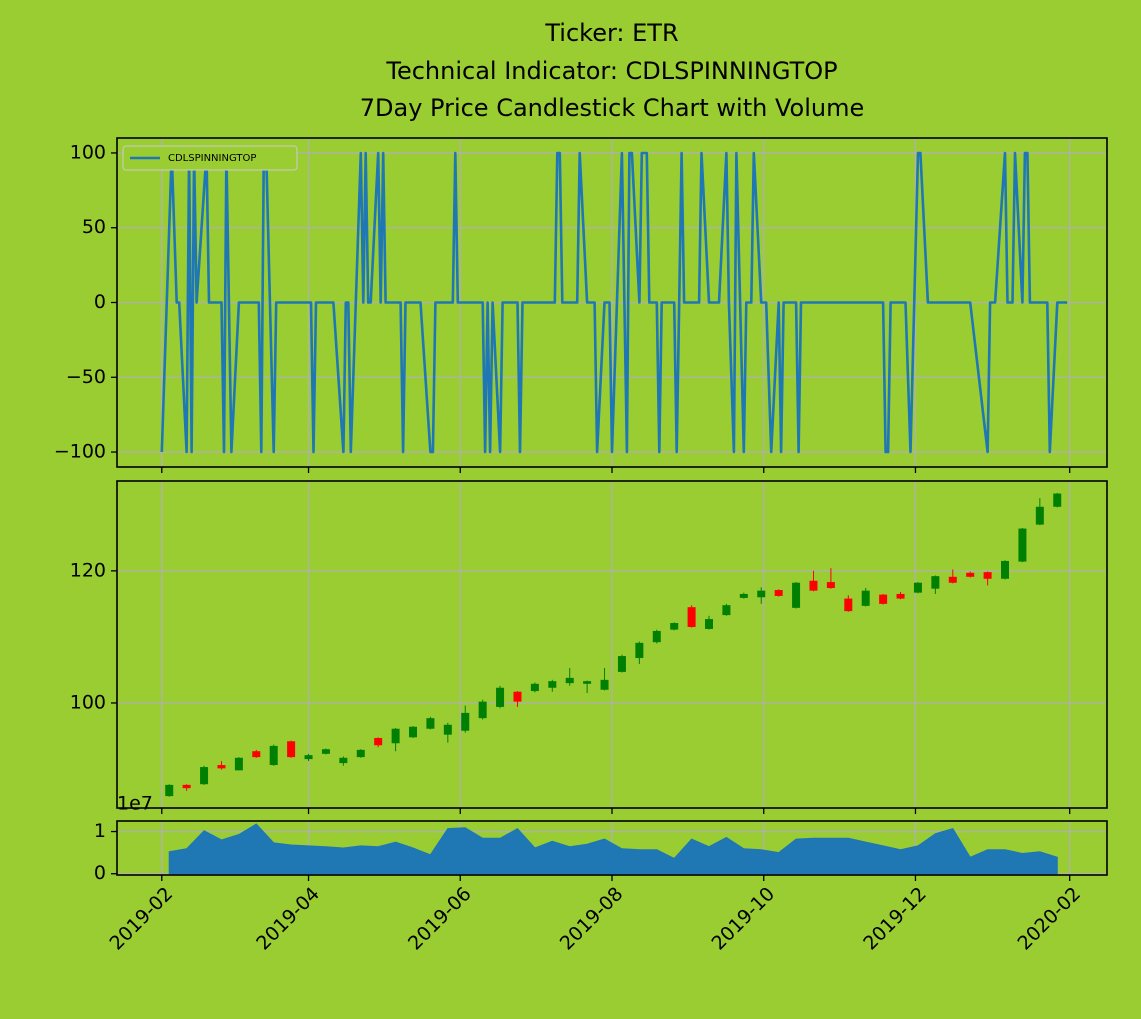  I want to click on chart-title: Technical Indicator: CDLSPINNINGTOP, so click(611, 71).